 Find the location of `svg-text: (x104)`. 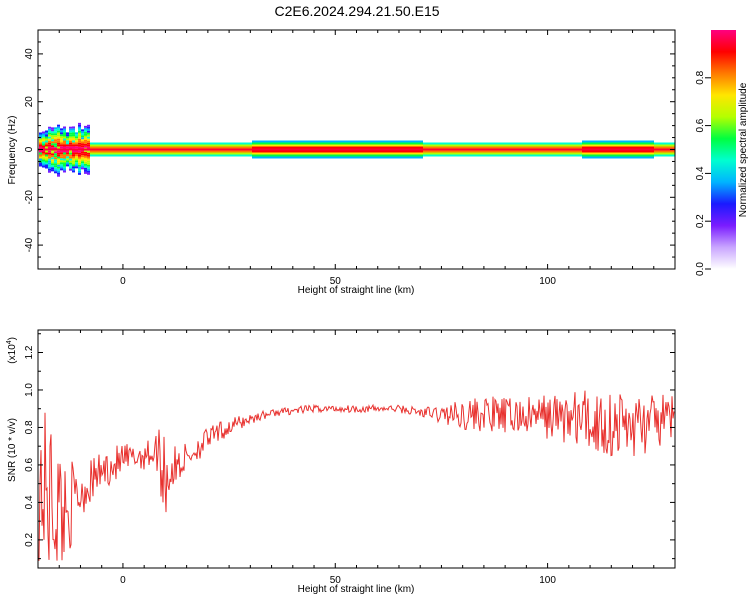

svg-text: (x104) is located at coordinates (12, 350).